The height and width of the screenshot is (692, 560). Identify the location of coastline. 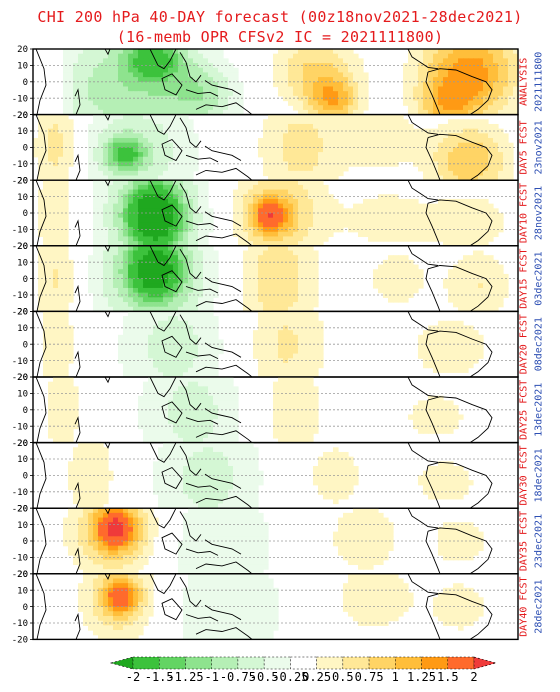
(433, 93).